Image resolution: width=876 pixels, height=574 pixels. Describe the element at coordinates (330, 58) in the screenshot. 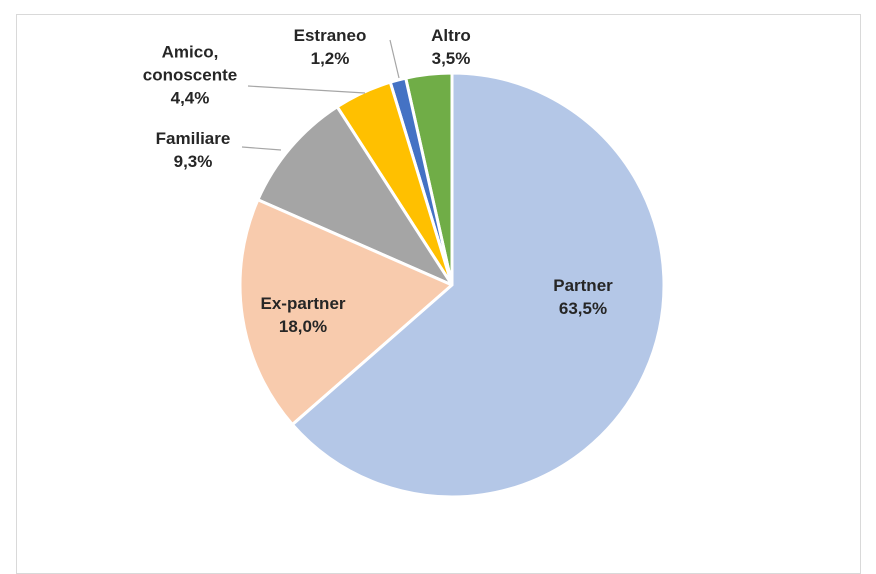

I see `value-label: 1,2%` at that location.